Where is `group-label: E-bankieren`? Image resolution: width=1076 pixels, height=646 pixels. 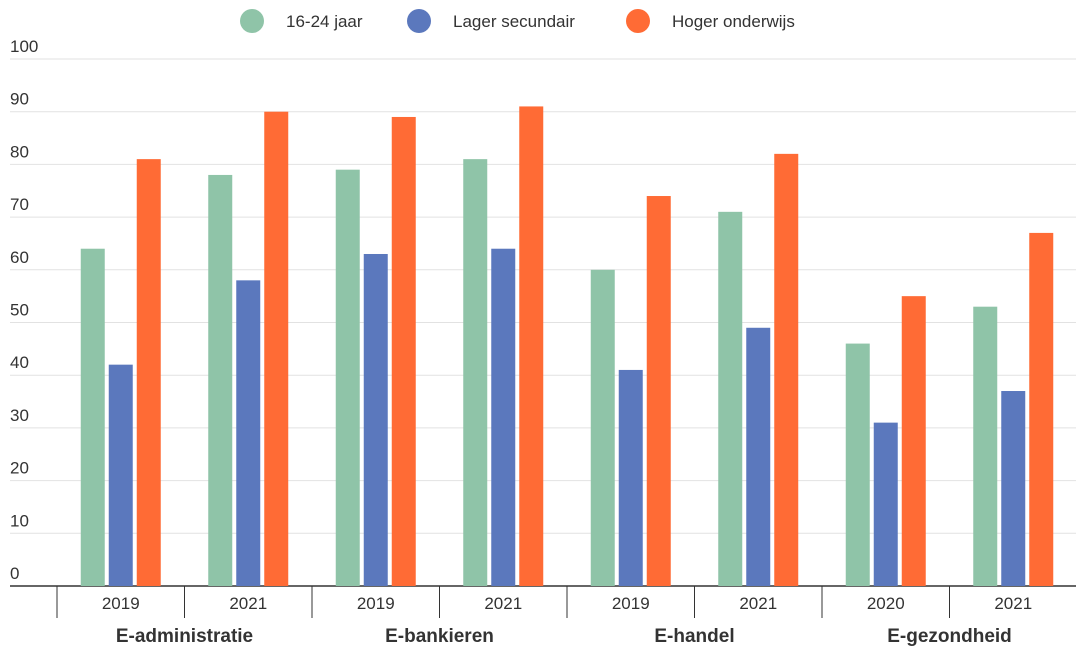
group-label: E-bankieren is located at coordinates (439, 636).